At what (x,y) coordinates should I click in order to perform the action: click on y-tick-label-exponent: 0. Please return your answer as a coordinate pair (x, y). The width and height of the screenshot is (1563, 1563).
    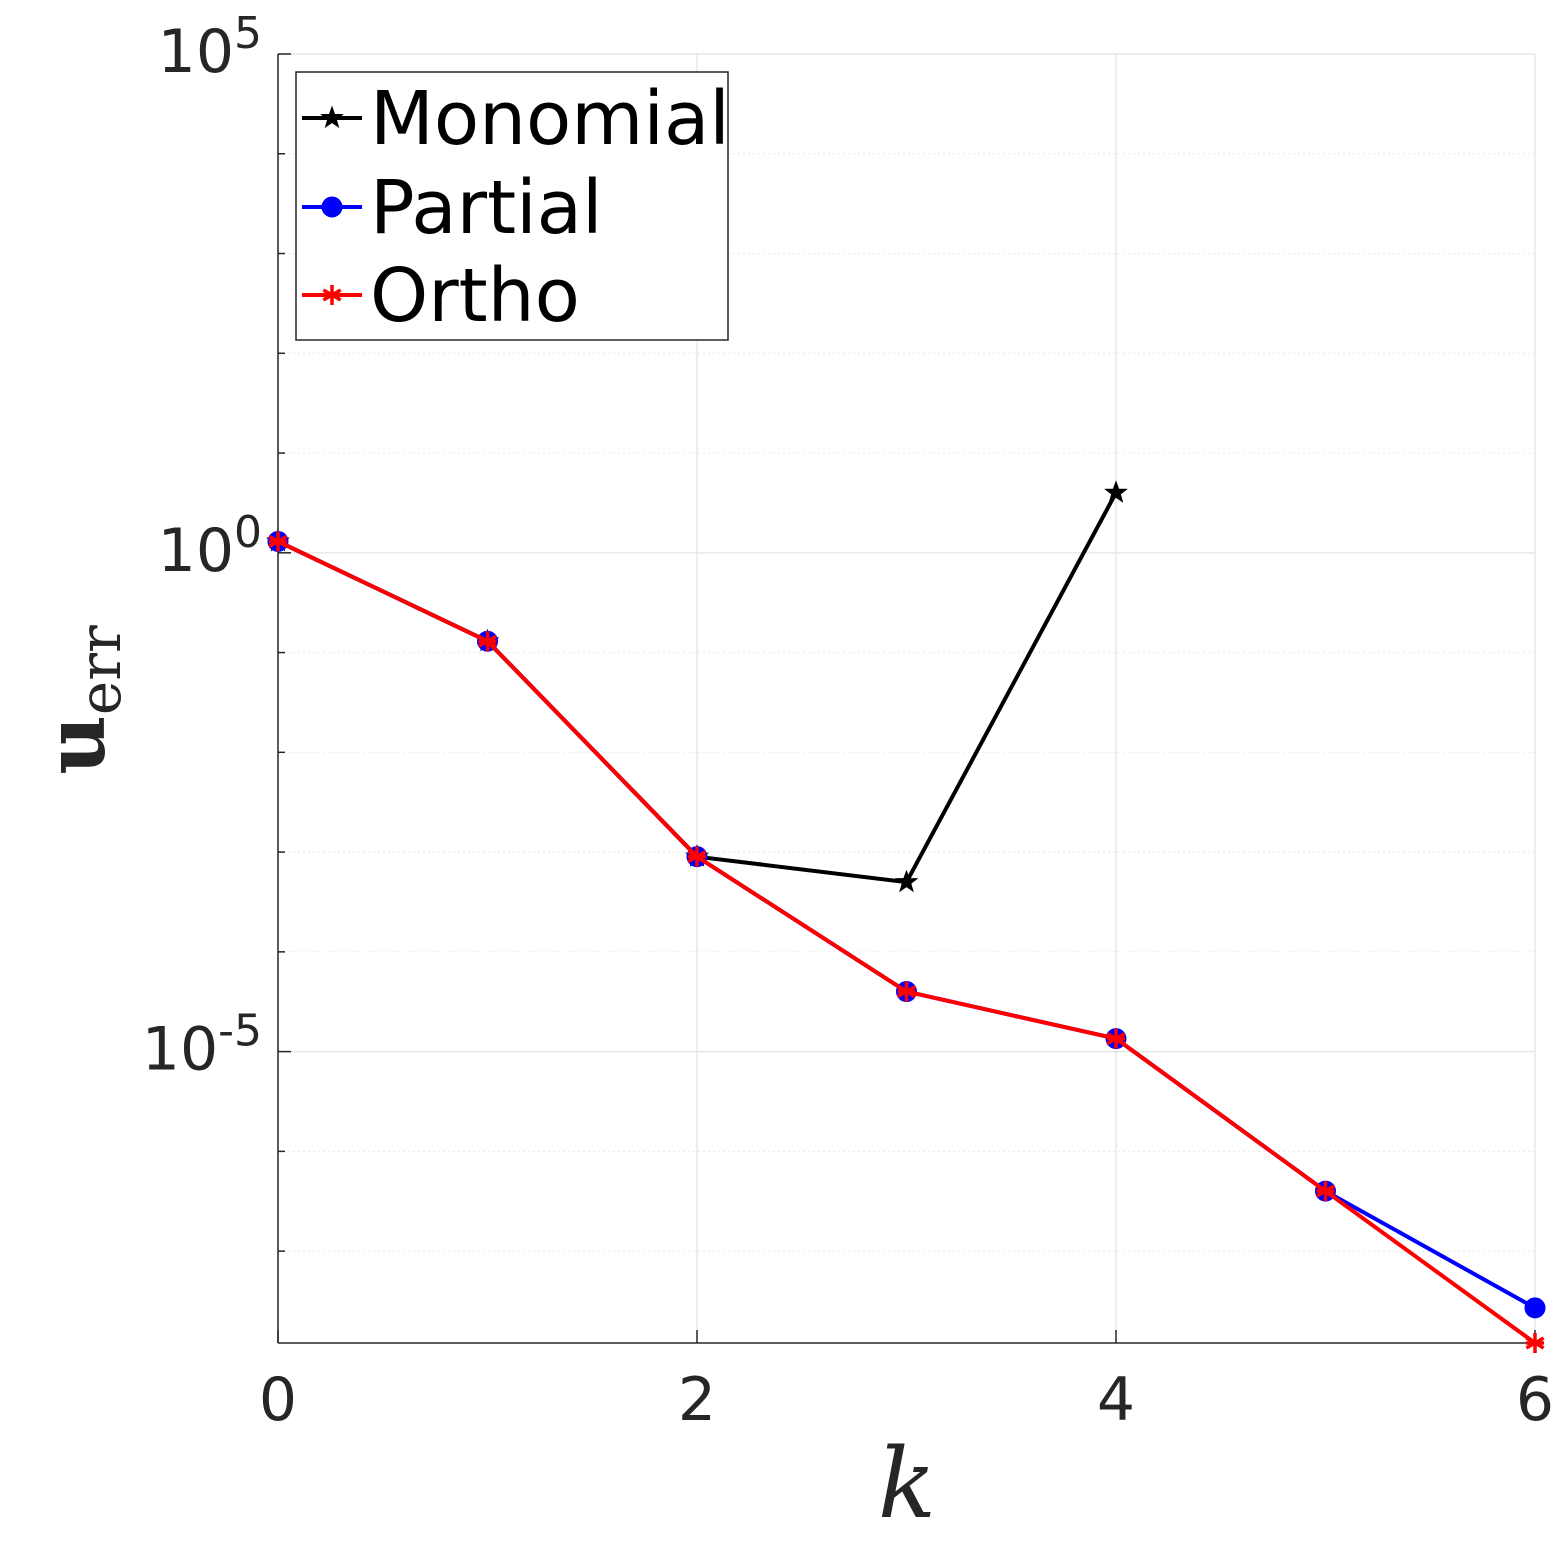
    Looking at the image, I should click on (248, 532).